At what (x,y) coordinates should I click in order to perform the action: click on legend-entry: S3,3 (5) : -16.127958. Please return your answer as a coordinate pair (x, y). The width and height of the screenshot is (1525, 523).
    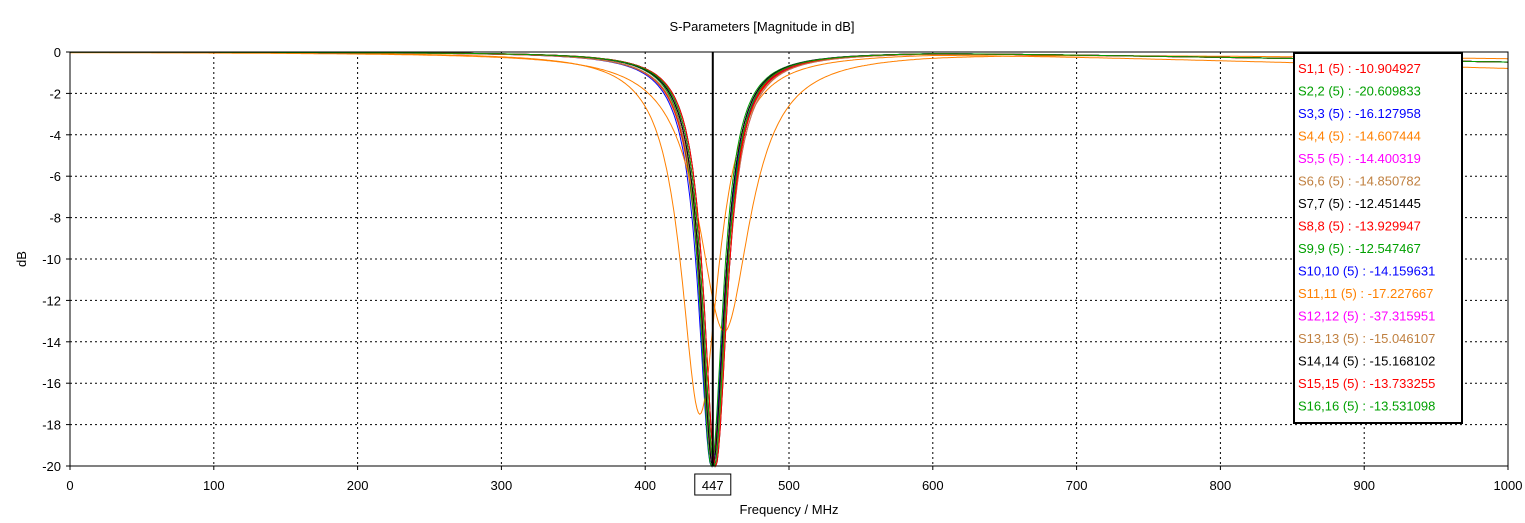
    Looking at the image, I should click on (1359, 113).